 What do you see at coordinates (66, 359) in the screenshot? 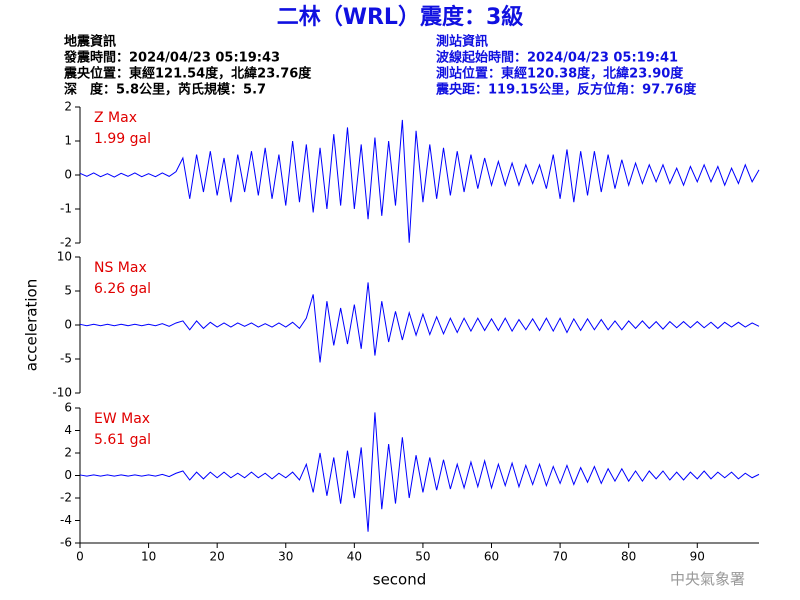
I see `y-tick-label: -5` at bounding box center [66, 359].